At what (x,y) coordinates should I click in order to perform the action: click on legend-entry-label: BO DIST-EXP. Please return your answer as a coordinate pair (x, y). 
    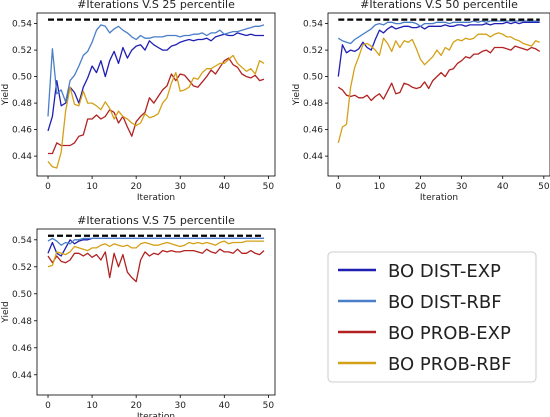
    Looking at the image, I should click on (444, 271).